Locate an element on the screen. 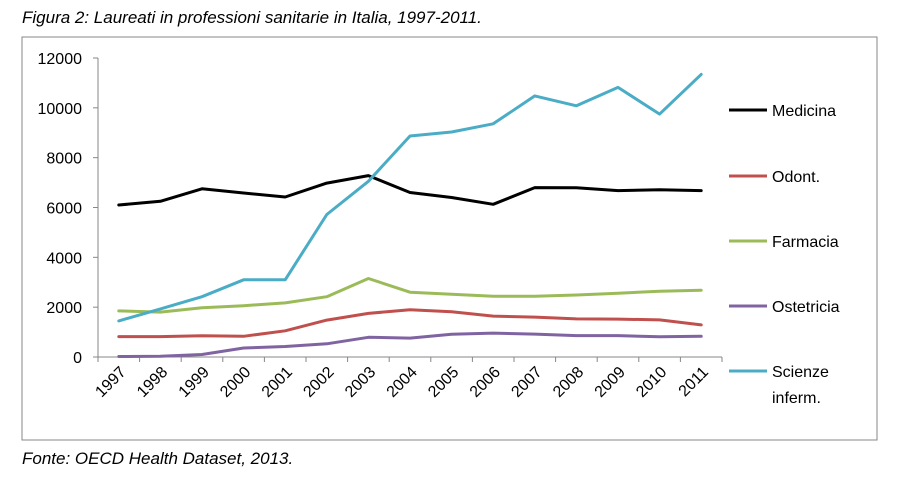 The height and width of the screenshot is (487, 914). y-axis: 0 2000 4000 6000 8000 10000 12000 is located at coordinates (68, 209).